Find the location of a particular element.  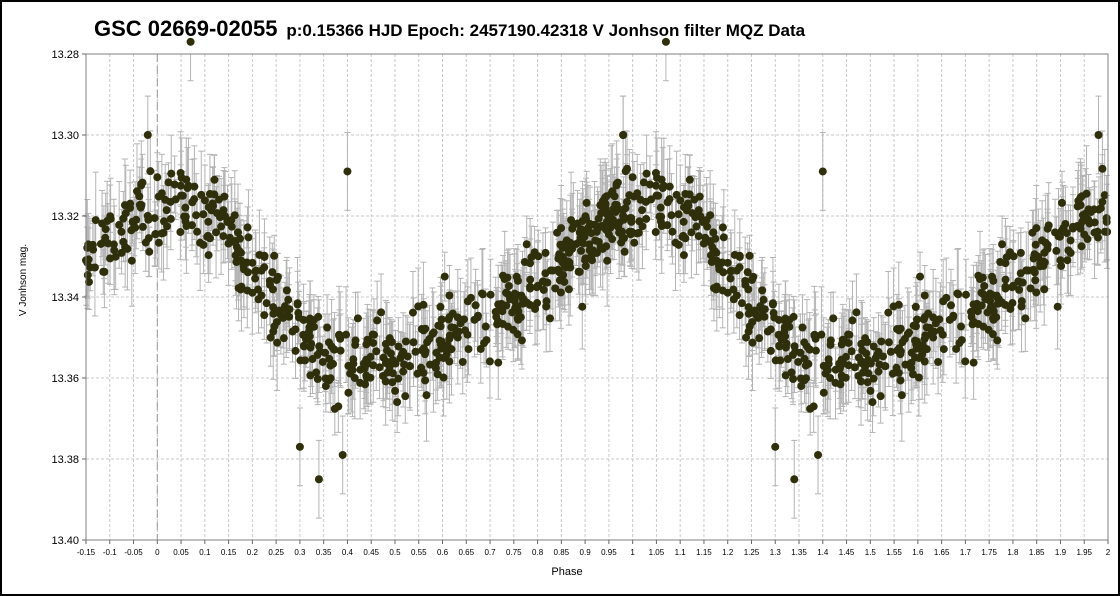

y-tick-label: 13.40 is located at coordinates (65, 541).